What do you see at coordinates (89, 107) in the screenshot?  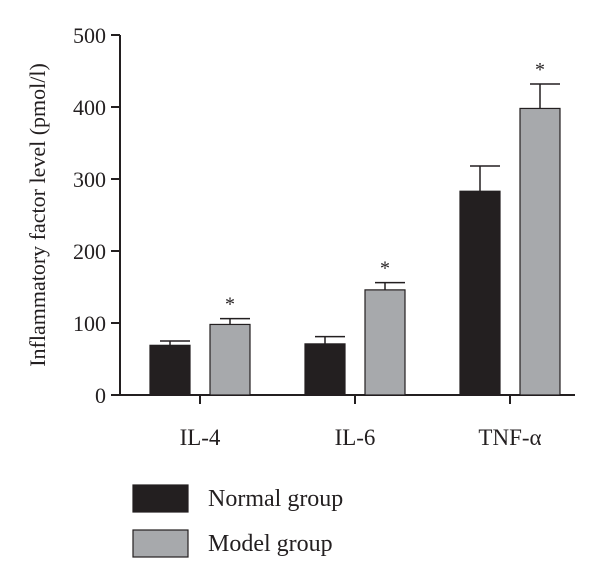 I see `y-tick-label: 400` at bounding box center [89, 107].